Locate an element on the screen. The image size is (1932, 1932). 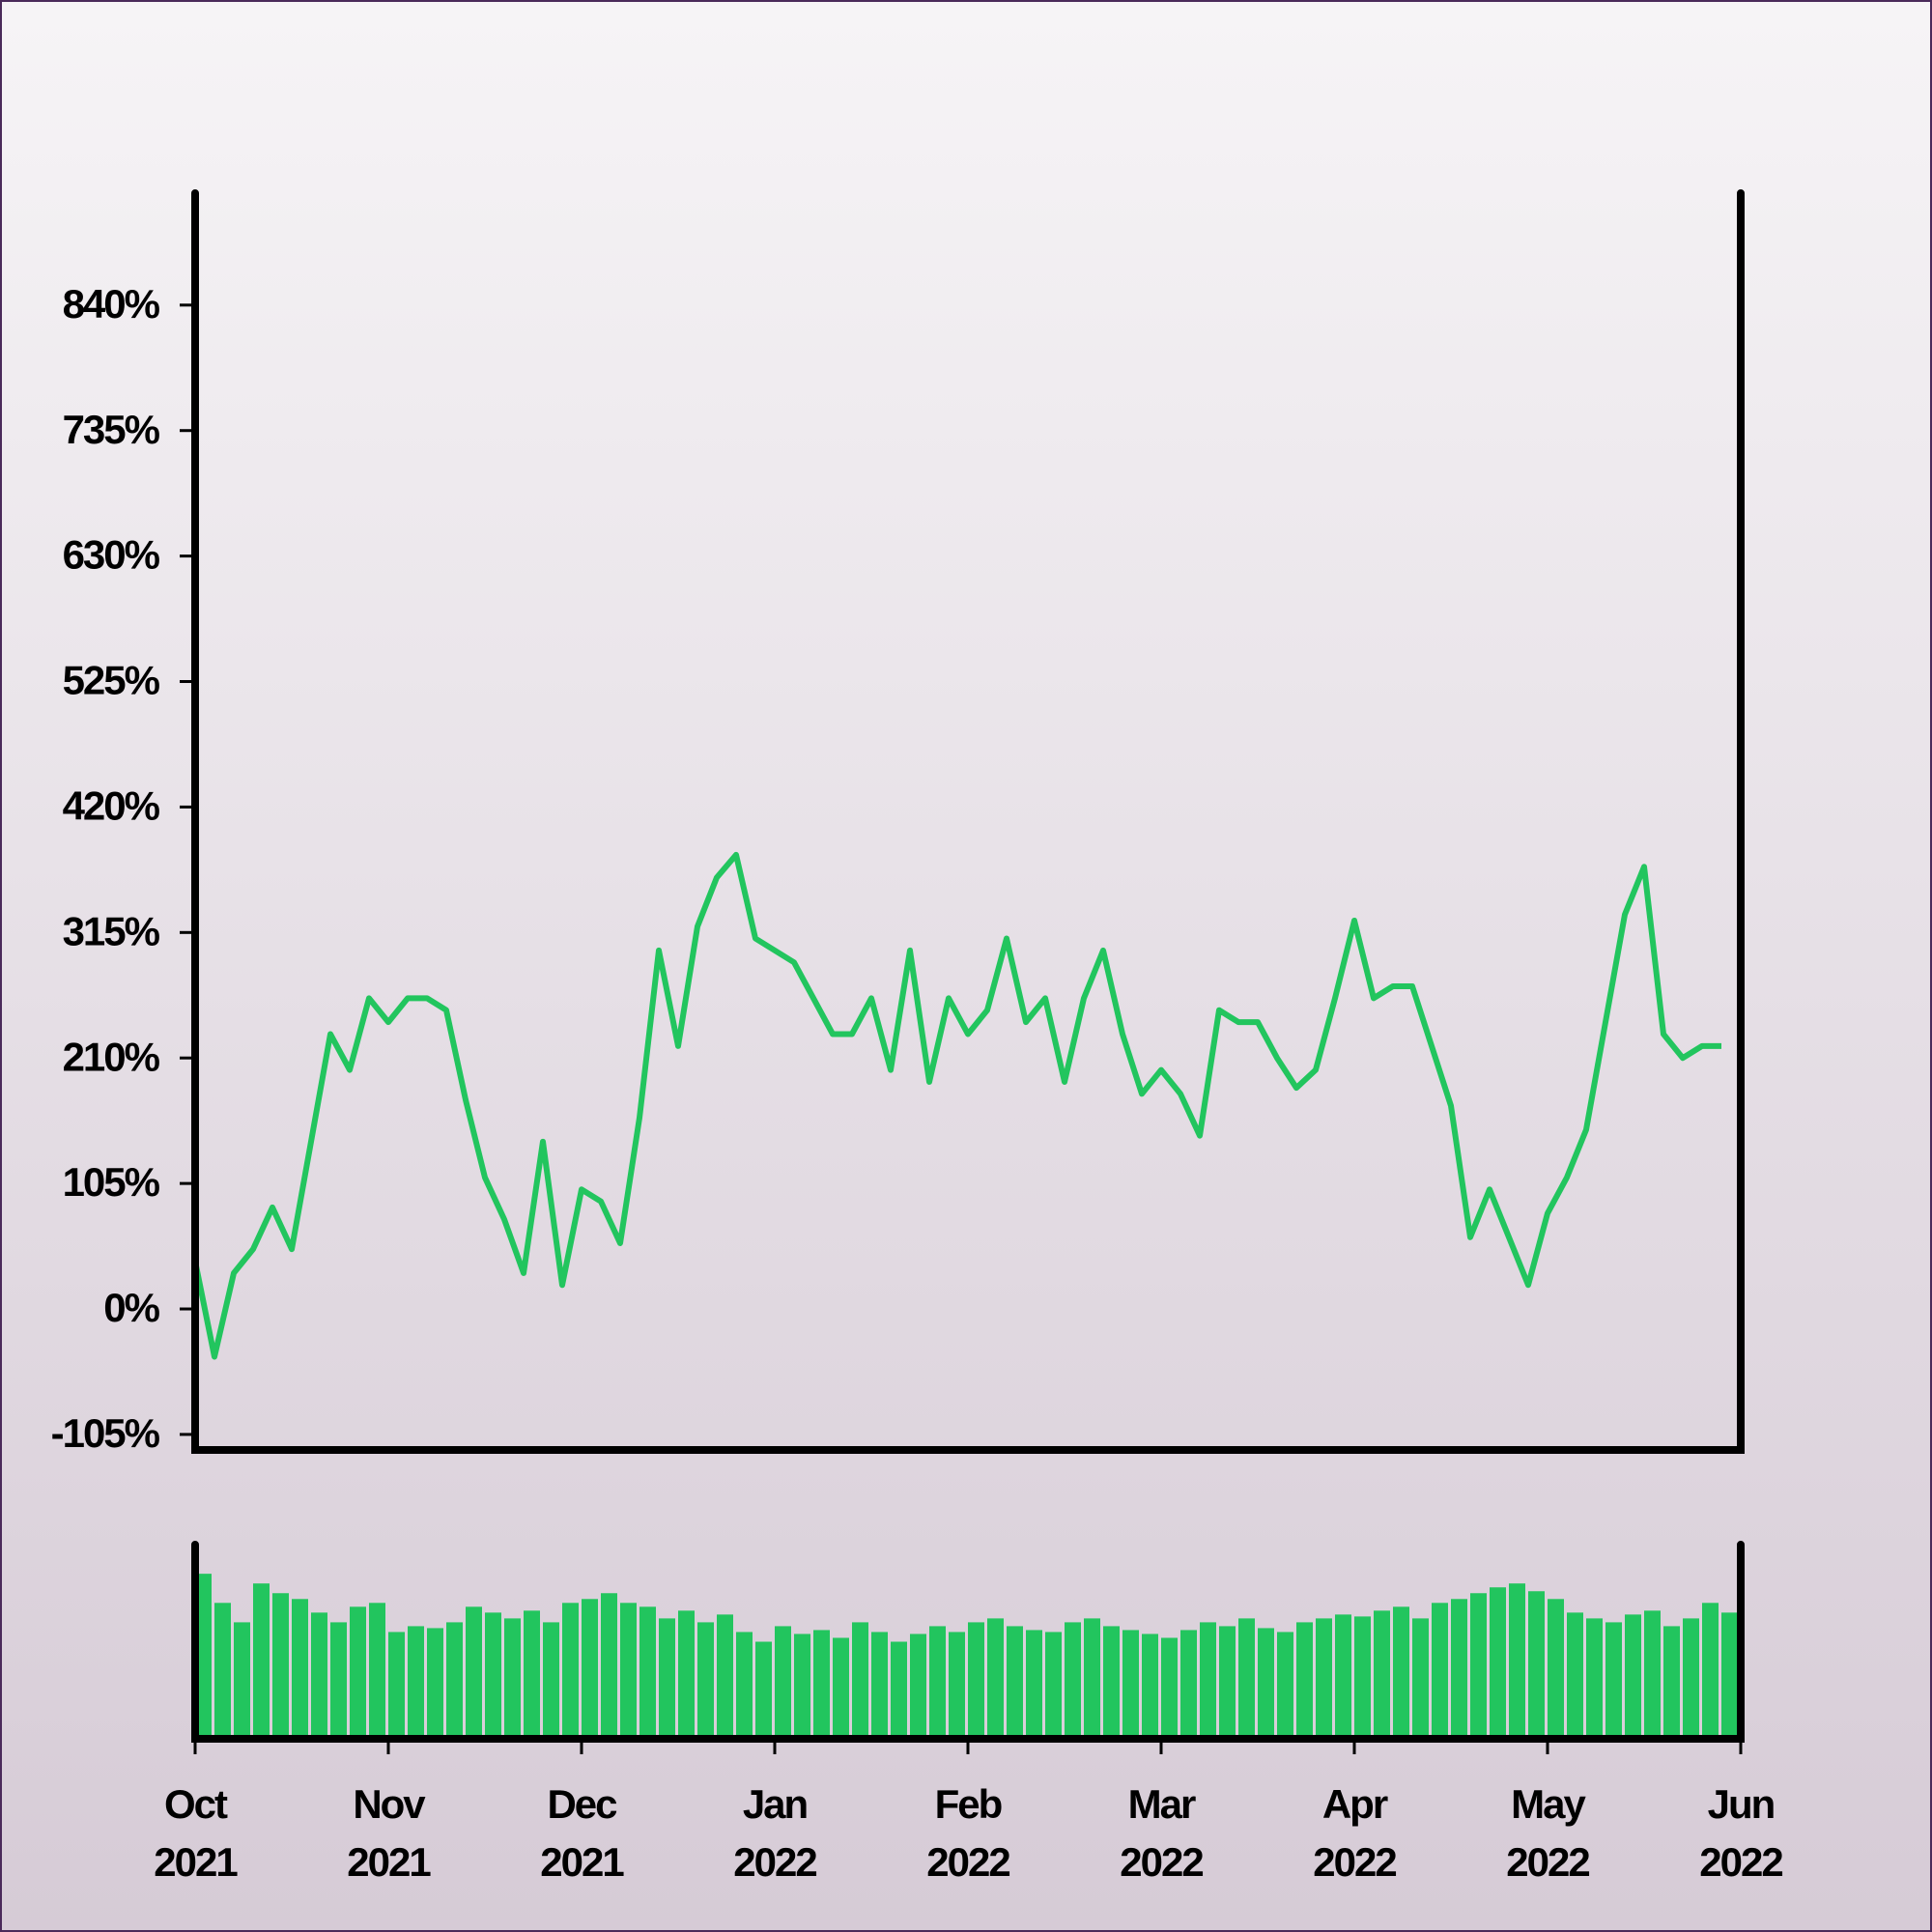
y-tick-label: 630% is located at coordinates (111, 555).